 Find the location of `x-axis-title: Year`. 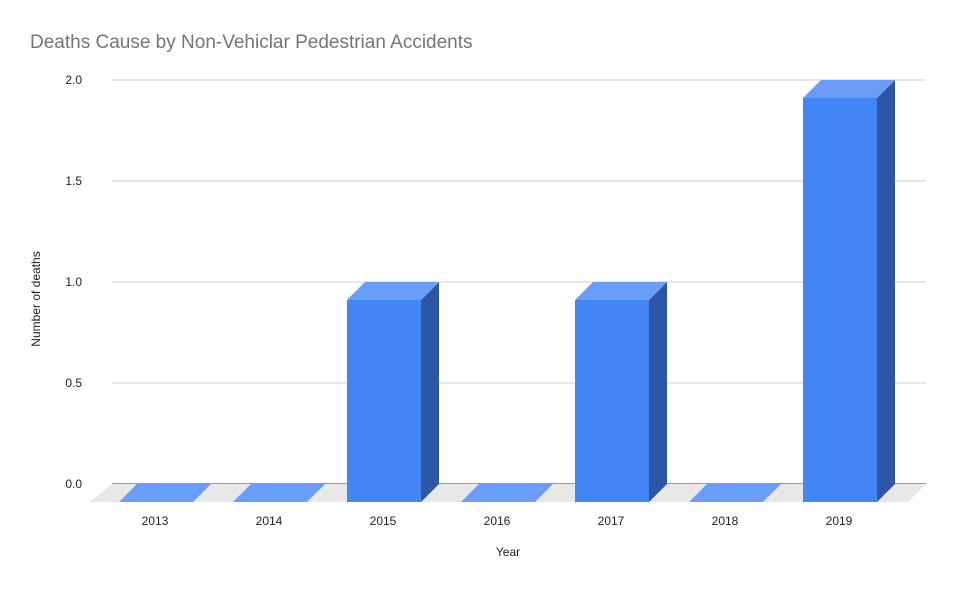

x-axis-title: Year is located at coordinates (508, 552).